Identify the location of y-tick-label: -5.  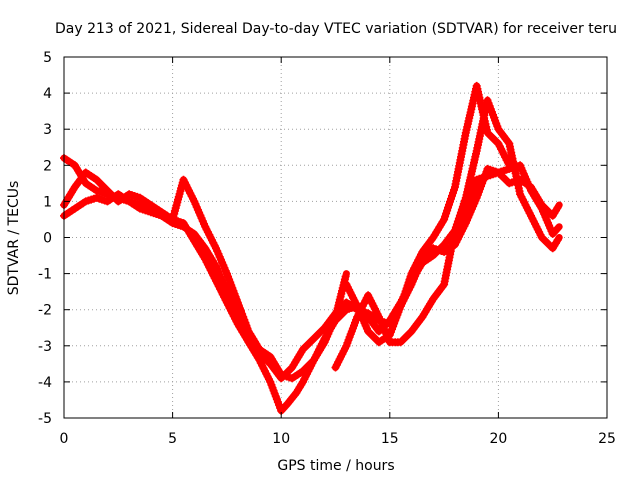
(45, 419).